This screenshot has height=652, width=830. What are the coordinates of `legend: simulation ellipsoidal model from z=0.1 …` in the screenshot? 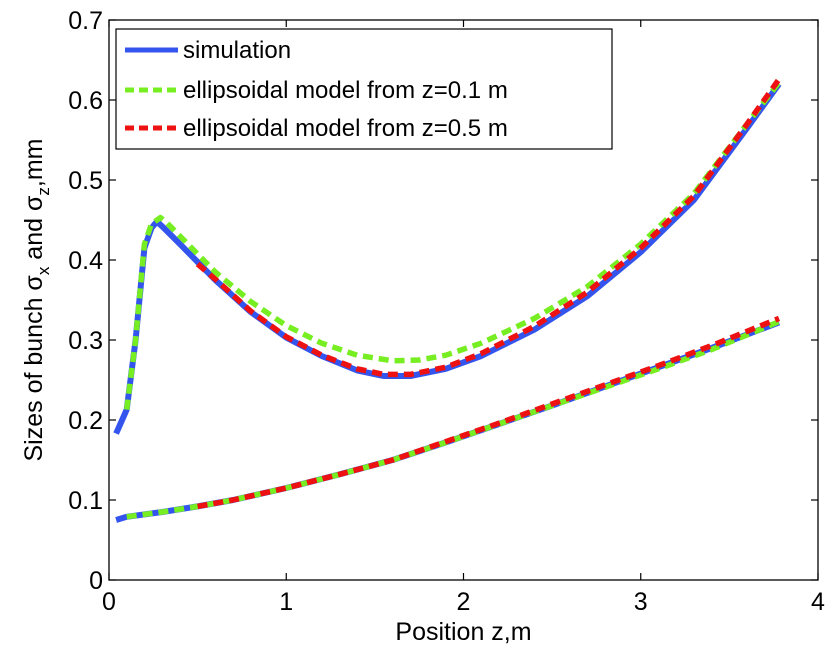 It's located at (364, 89).